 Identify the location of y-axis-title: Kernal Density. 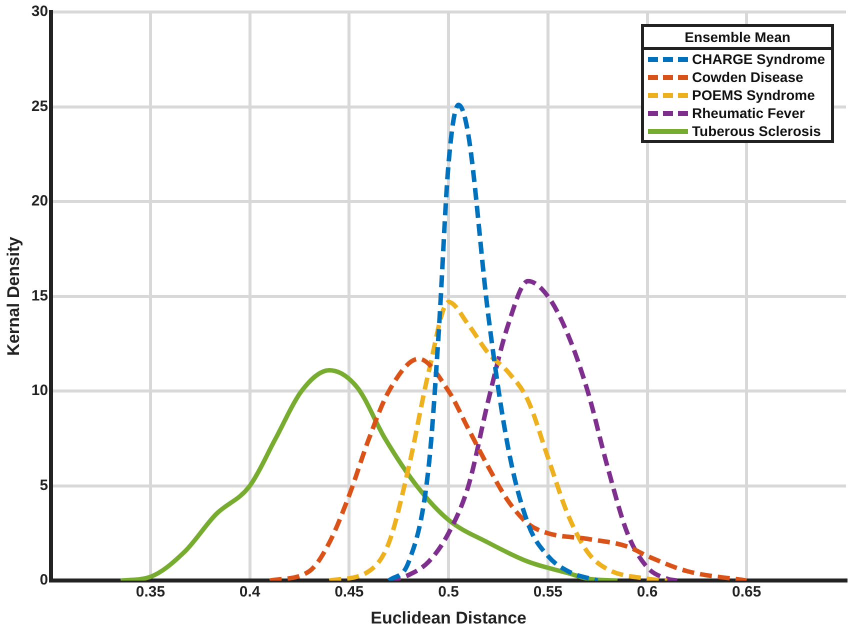
(13, 296).